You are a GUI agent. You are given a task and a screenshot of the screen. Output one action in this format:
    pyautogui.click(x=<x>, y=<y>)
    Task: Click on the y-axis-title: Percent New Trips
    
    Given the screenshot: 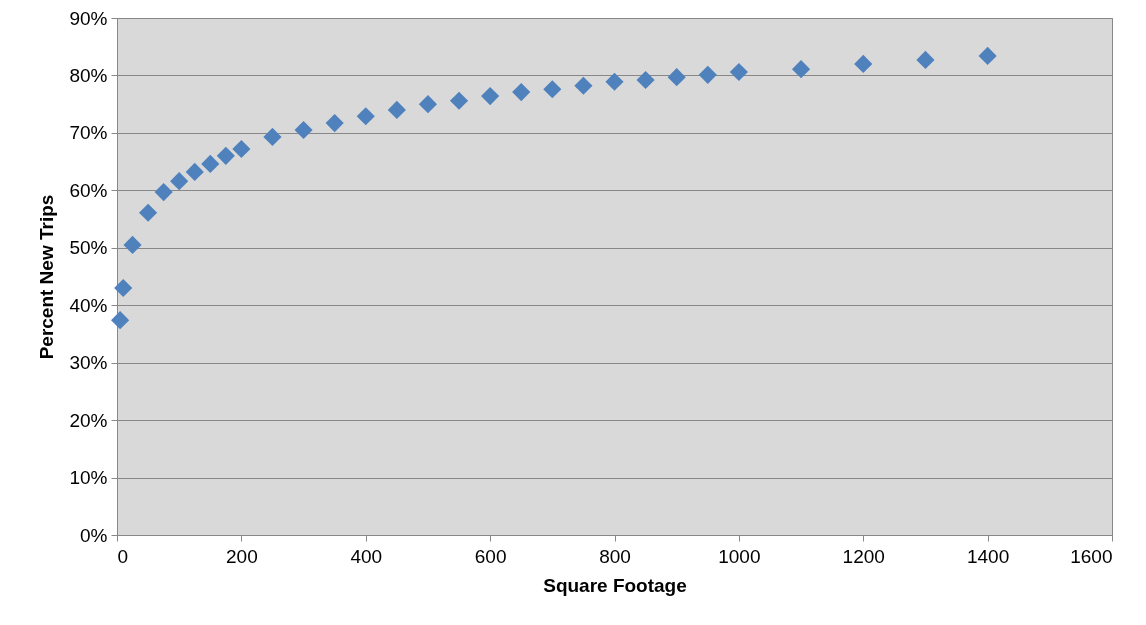 What is the action you would take?
    pyautogui.click(x=47, y=277)
    